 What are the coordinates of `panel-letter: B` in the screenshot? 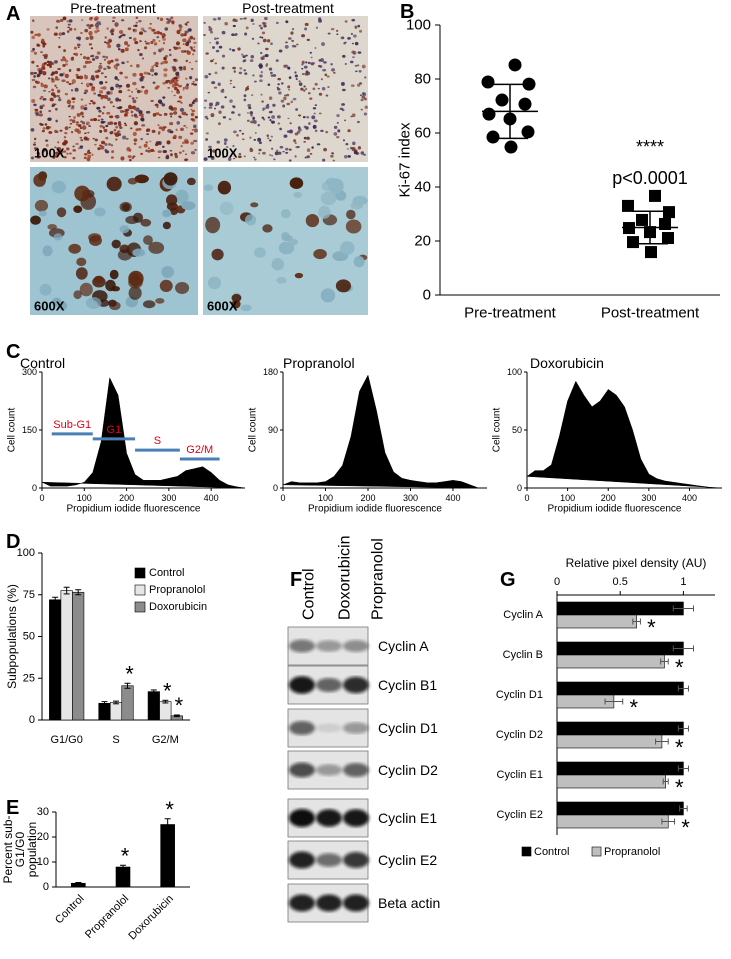 It's located at (407, 12).